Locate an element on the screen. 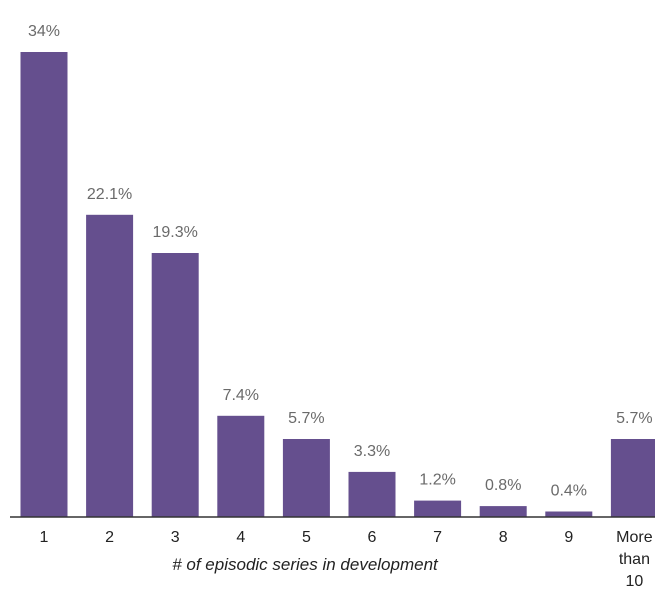 The image size is (655, 597). value-label-8: 0.8% is located at coordinates (503, 485).